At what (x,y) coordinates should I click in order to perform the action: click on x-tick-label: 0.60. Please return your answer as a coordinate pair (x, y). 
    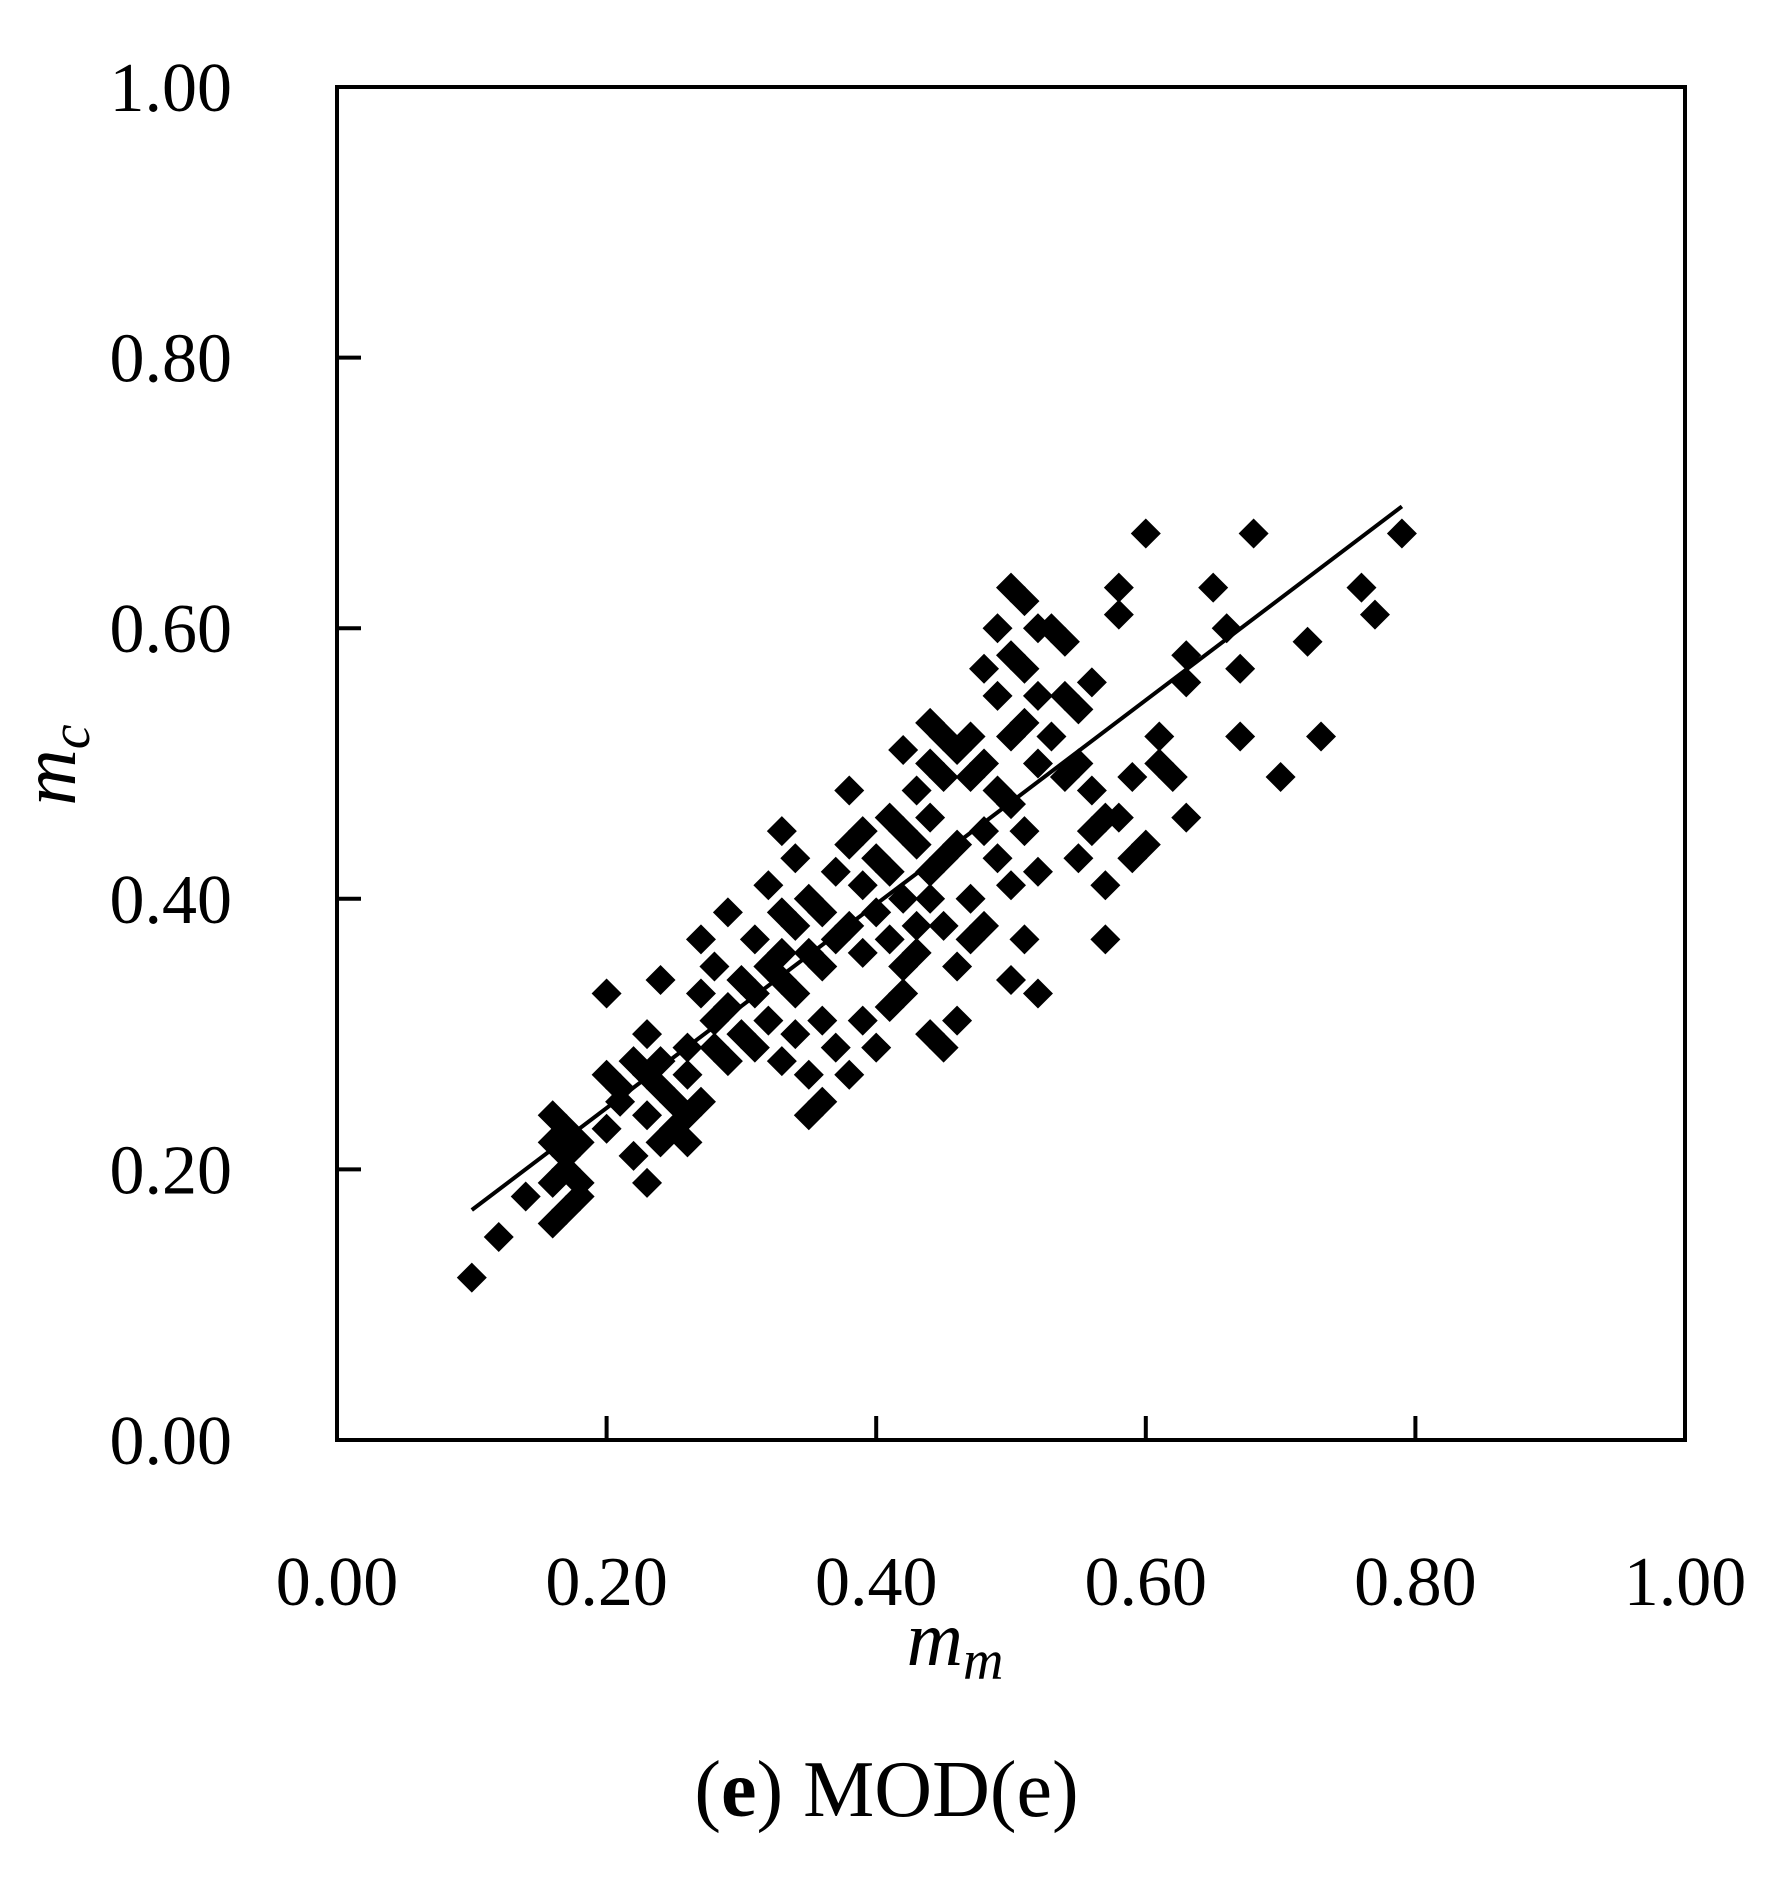
    Looking at the image, I should click on (1146, 1582).